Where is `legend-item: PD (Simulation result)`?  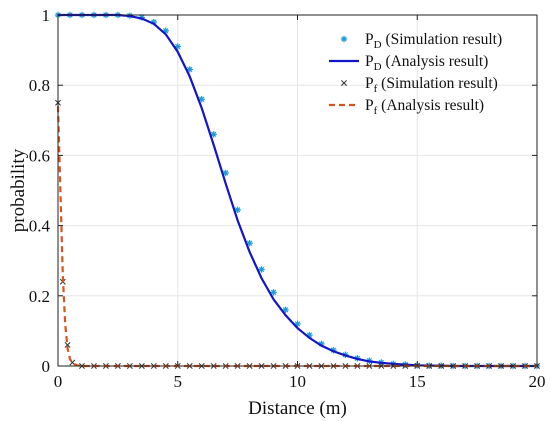
legend-item: PD (Simulation result) is located at coordinates (421, 41).